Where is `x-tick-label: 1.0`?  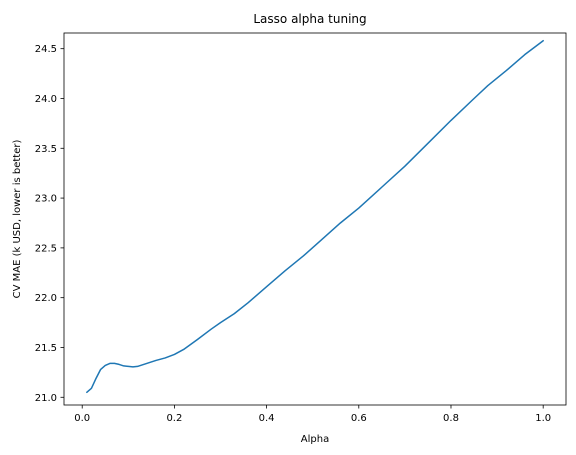 x-tick-label: 1.0 is located at coordinates (543, 418).